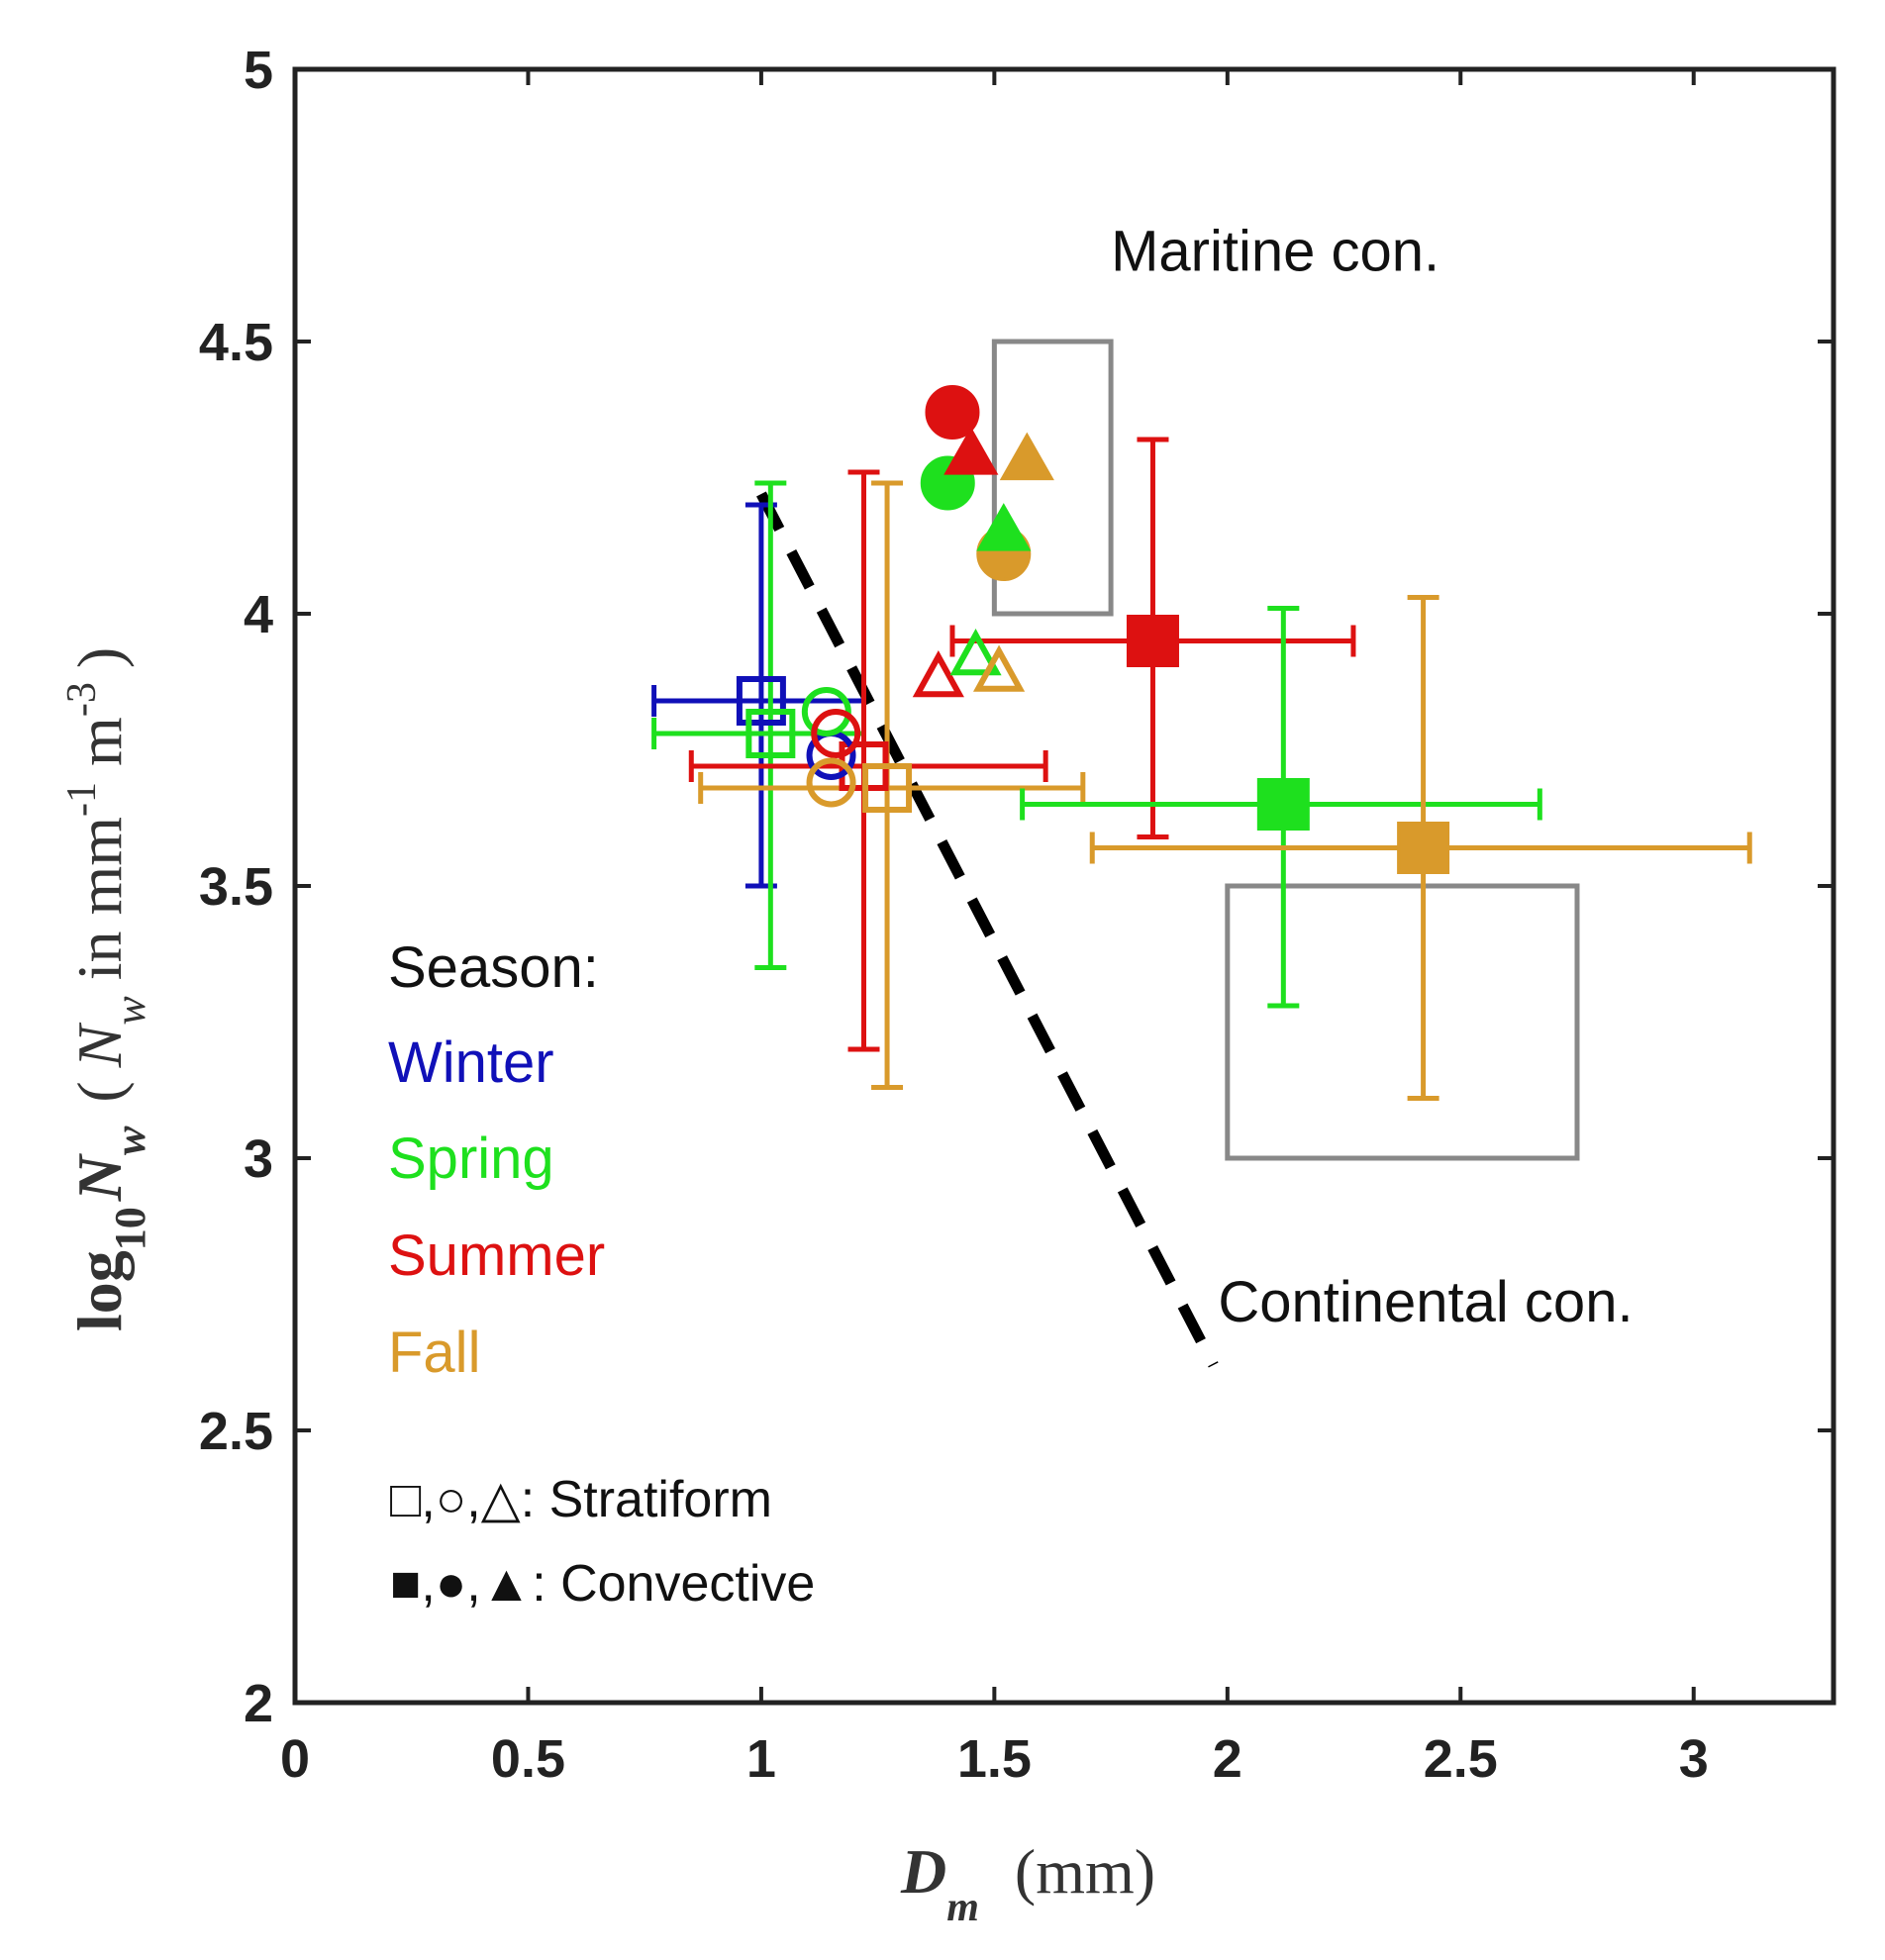  I want to click on y-axis-unit-m: m, so click(99, 749).